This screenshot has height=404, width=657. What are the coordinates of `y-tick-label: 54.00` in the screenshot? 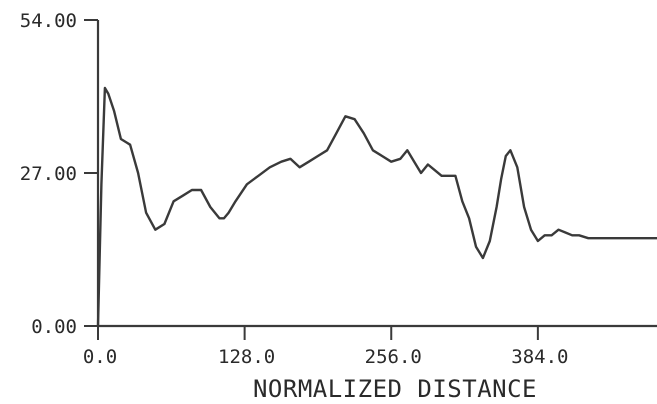 It's located at (48, 21).